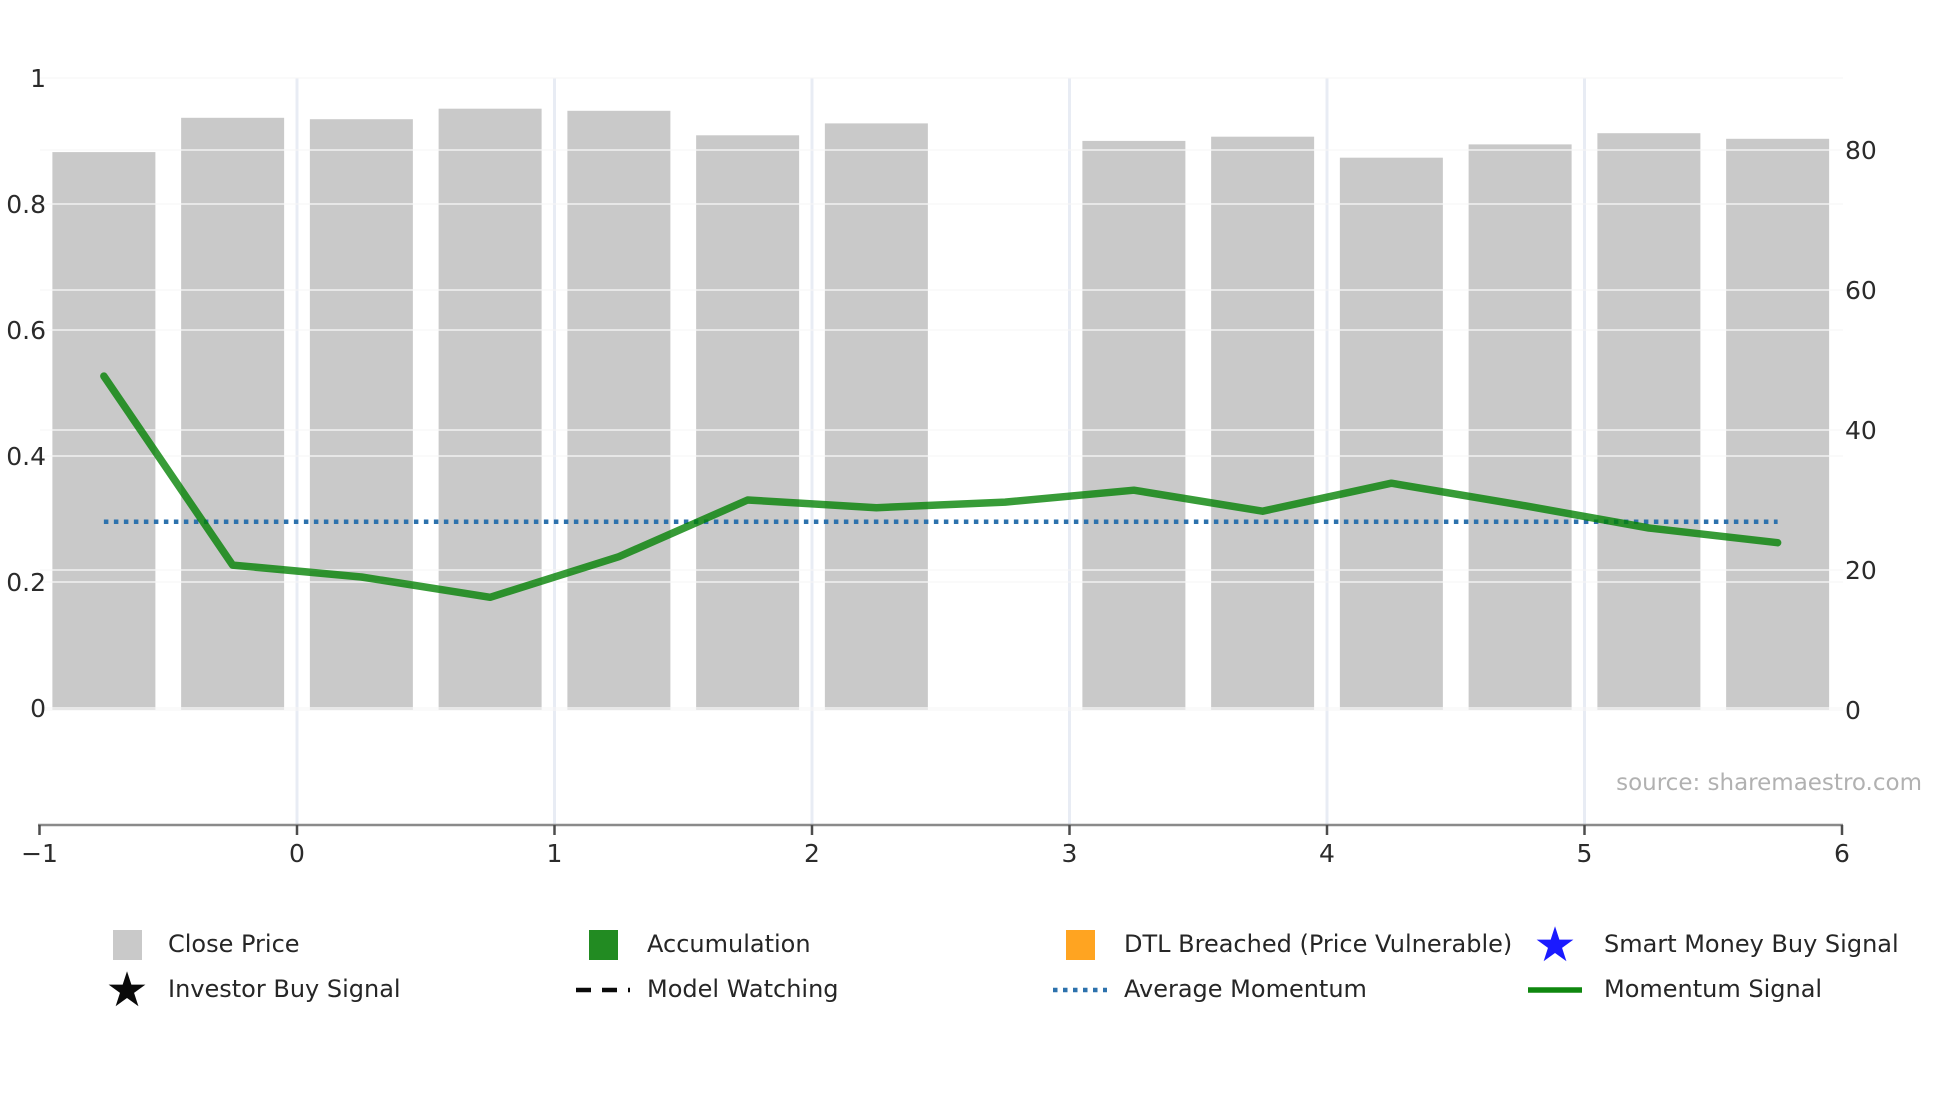  Describe the element at coordinates (1769, 783) in the screenshot. I see `source-attribution: source: sharemaestro.com` at that location.